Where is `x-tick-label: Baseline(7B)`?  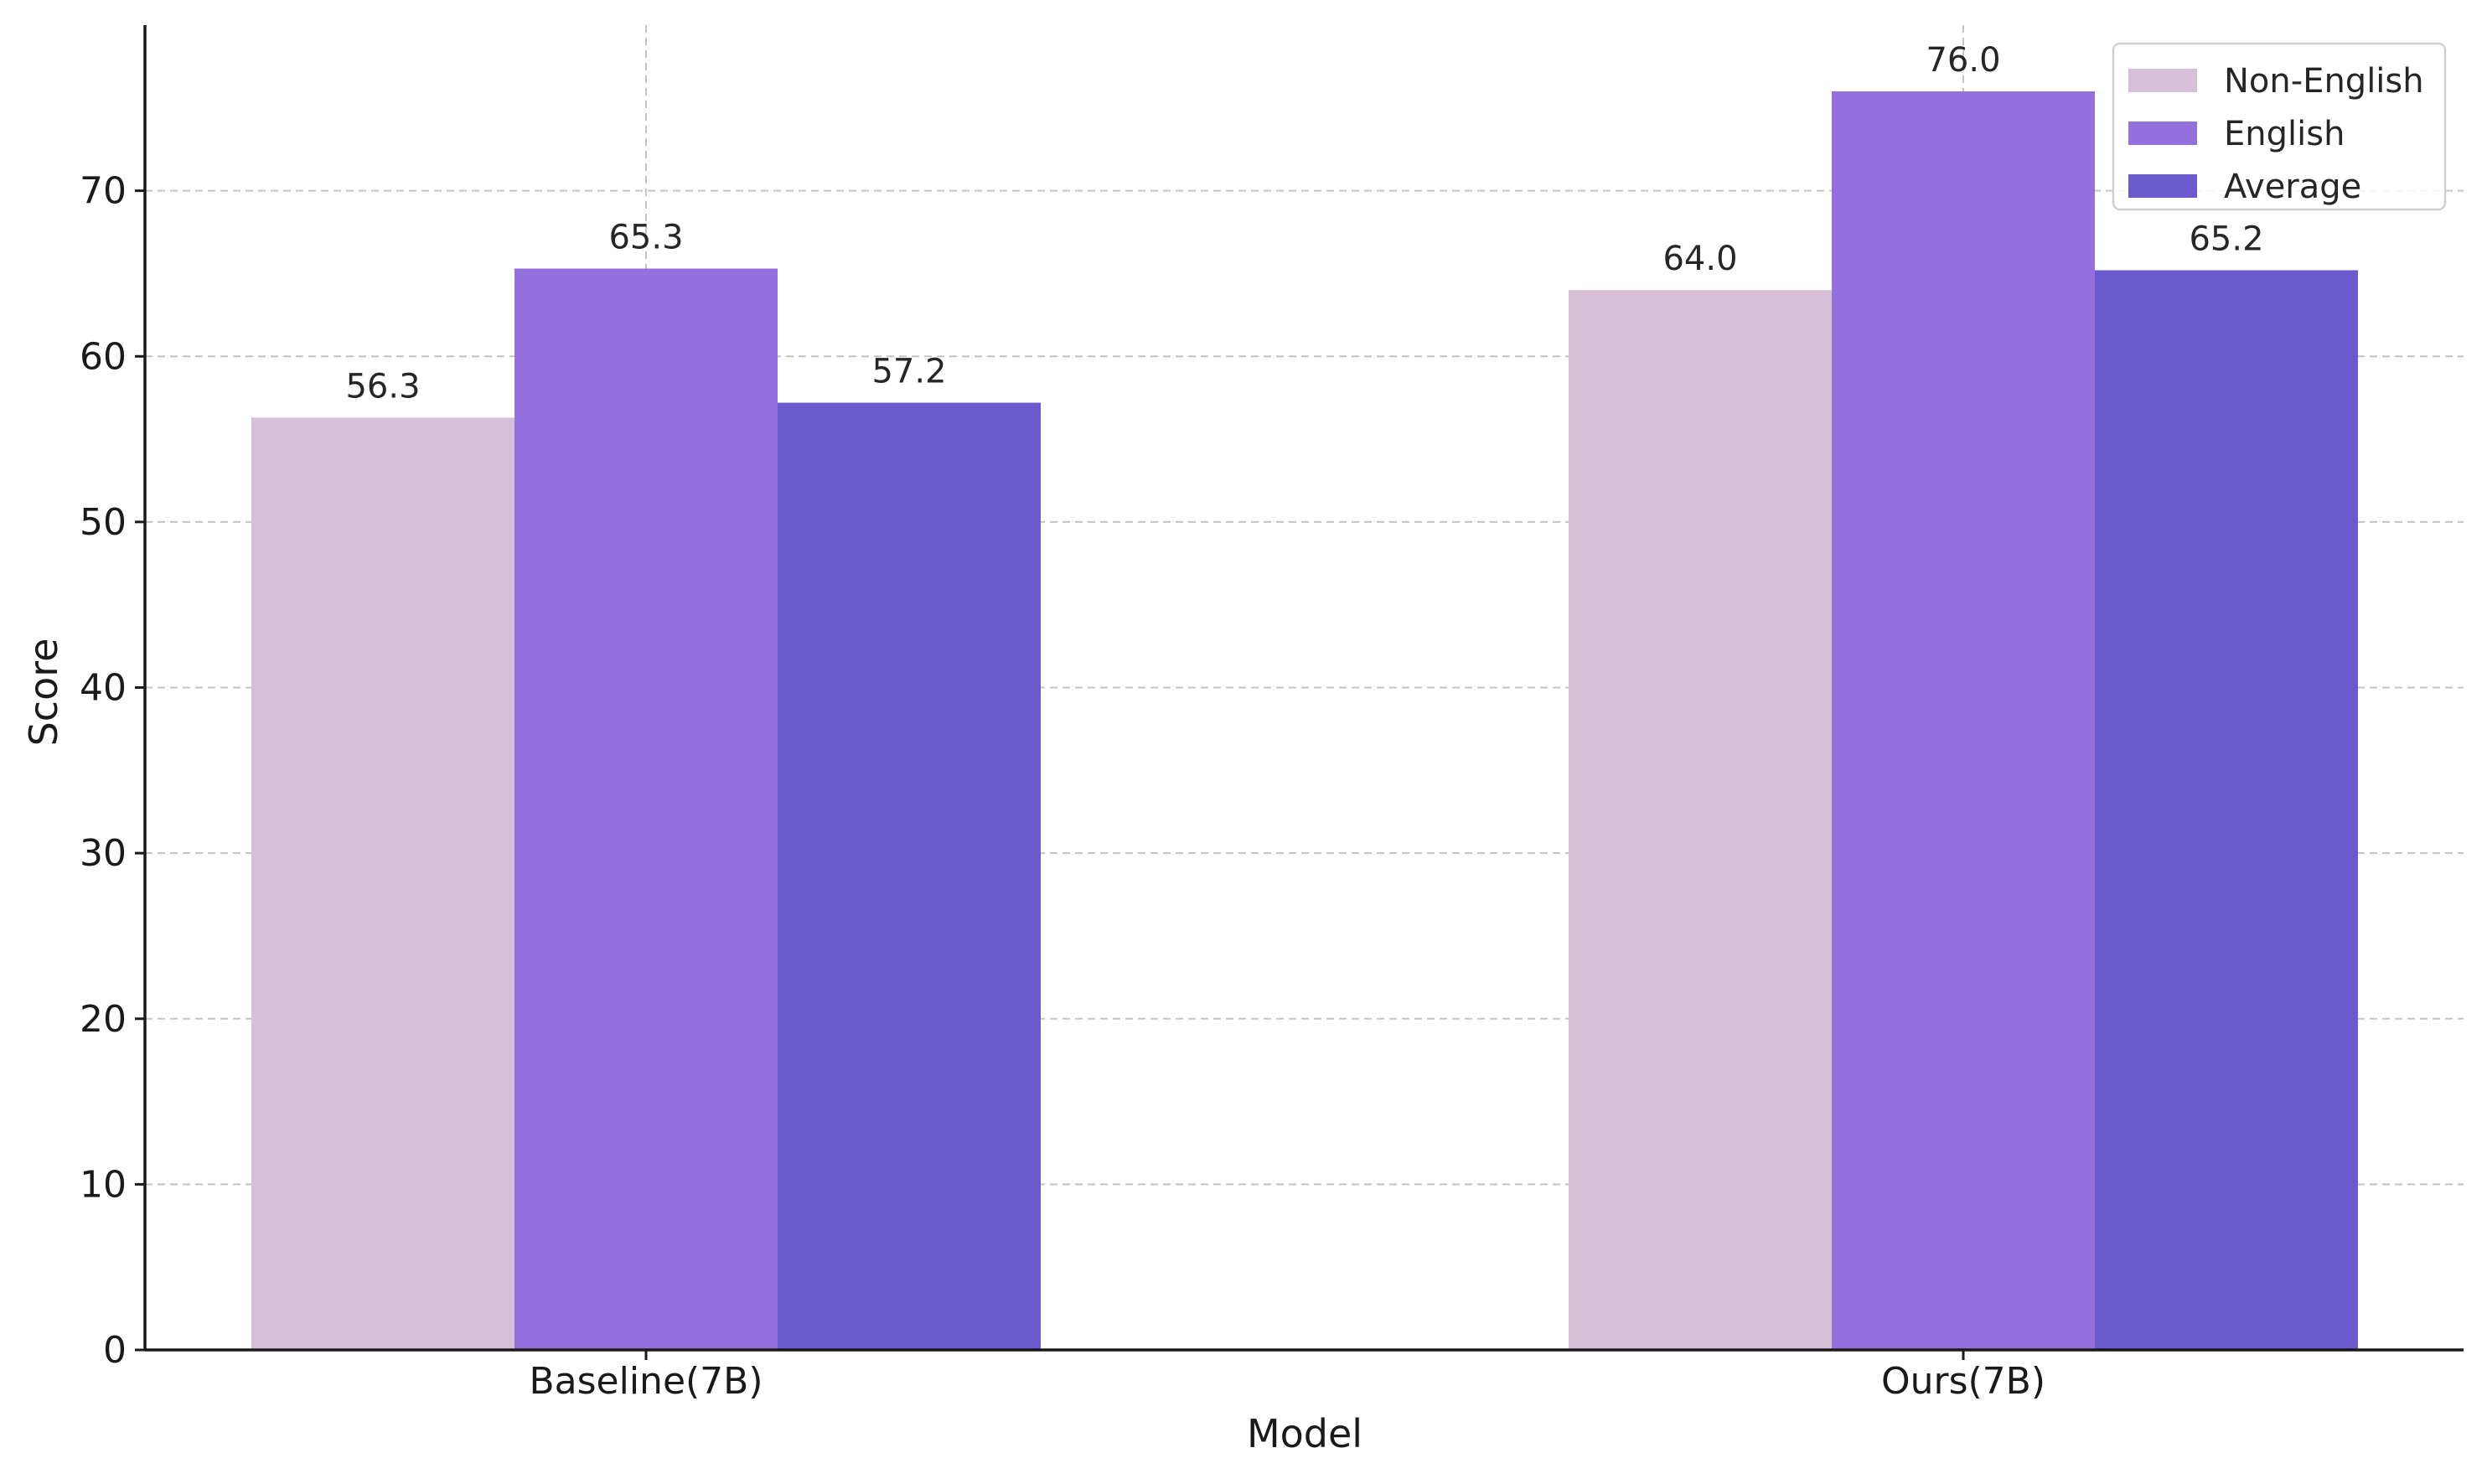 x-tick-label: Baseline(7B) is located at coordinates (646, 1382).